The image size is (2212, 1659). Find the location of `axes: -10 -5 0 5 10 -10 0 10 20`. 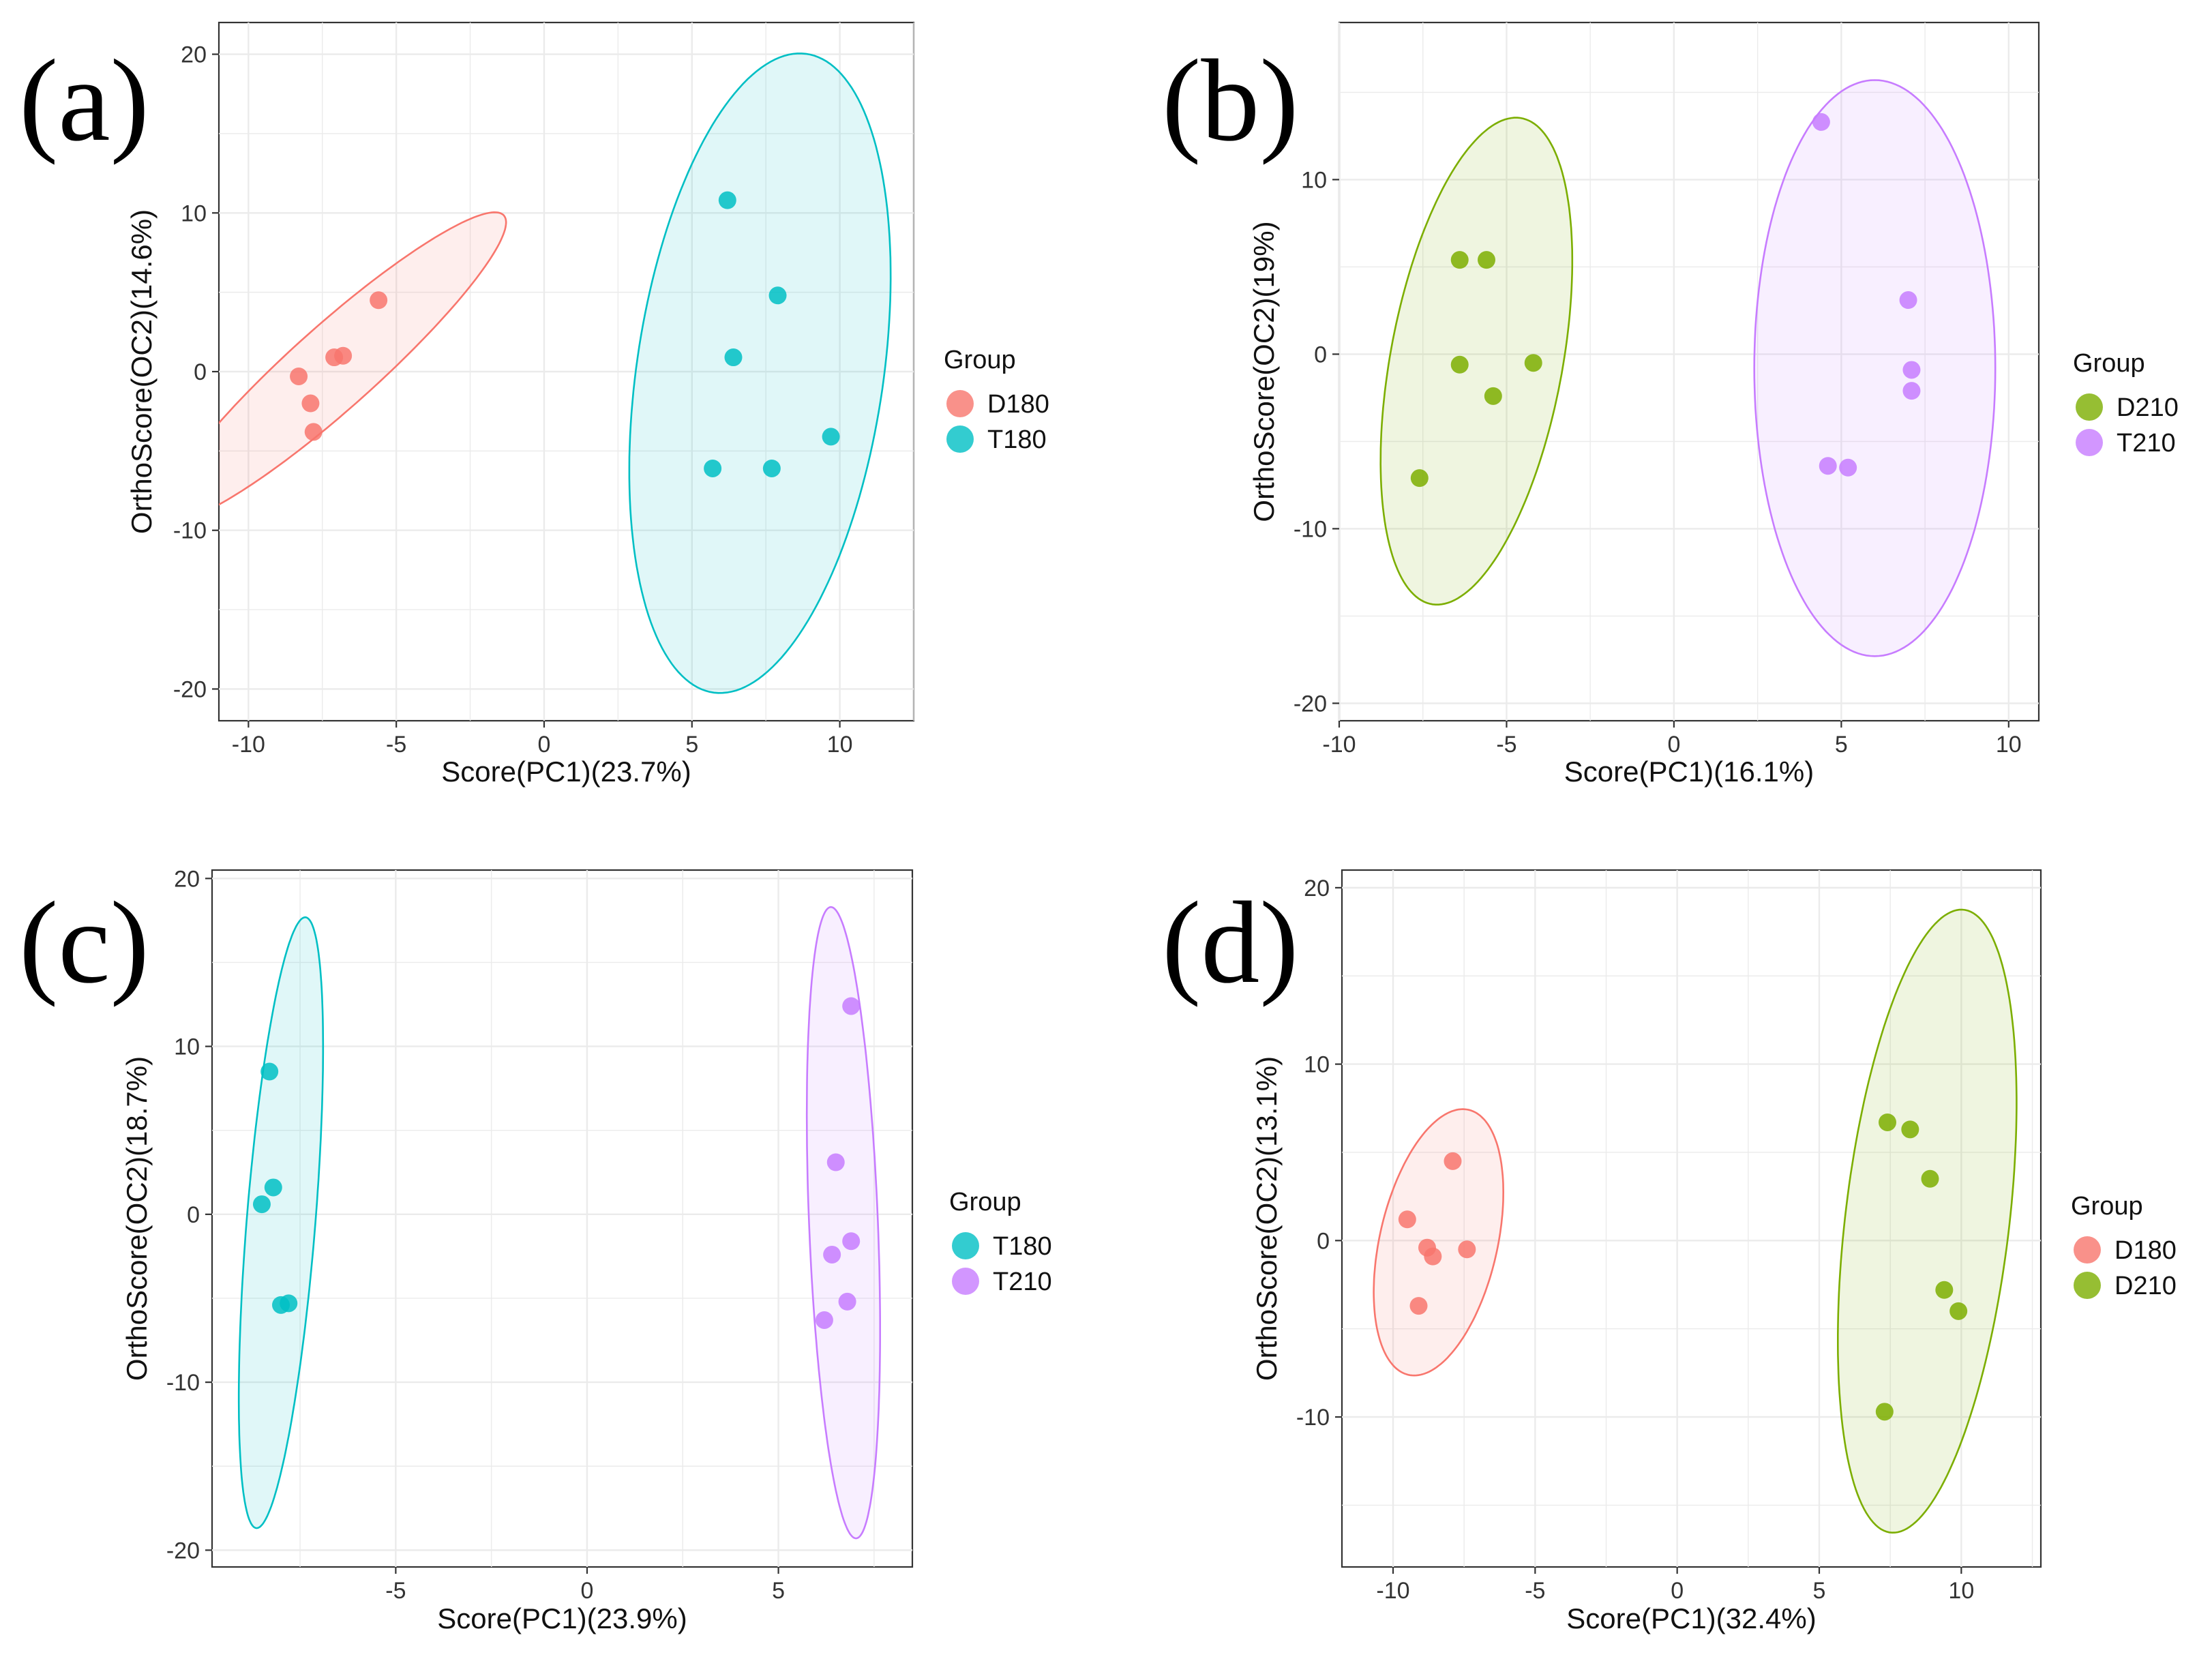

axes: -10 -5 0 5 10 -10 0 10 20 is located at coordinates (1635, 1240).